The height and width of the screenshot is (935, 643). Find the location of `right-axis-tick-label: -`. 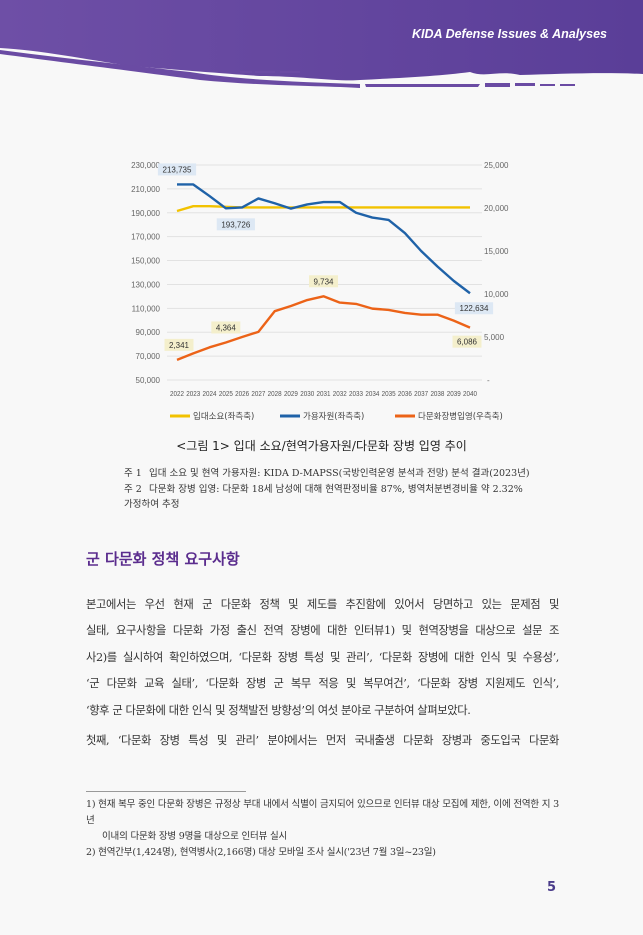

right-axis-tick-label: - is located at coordinates (488, 380).